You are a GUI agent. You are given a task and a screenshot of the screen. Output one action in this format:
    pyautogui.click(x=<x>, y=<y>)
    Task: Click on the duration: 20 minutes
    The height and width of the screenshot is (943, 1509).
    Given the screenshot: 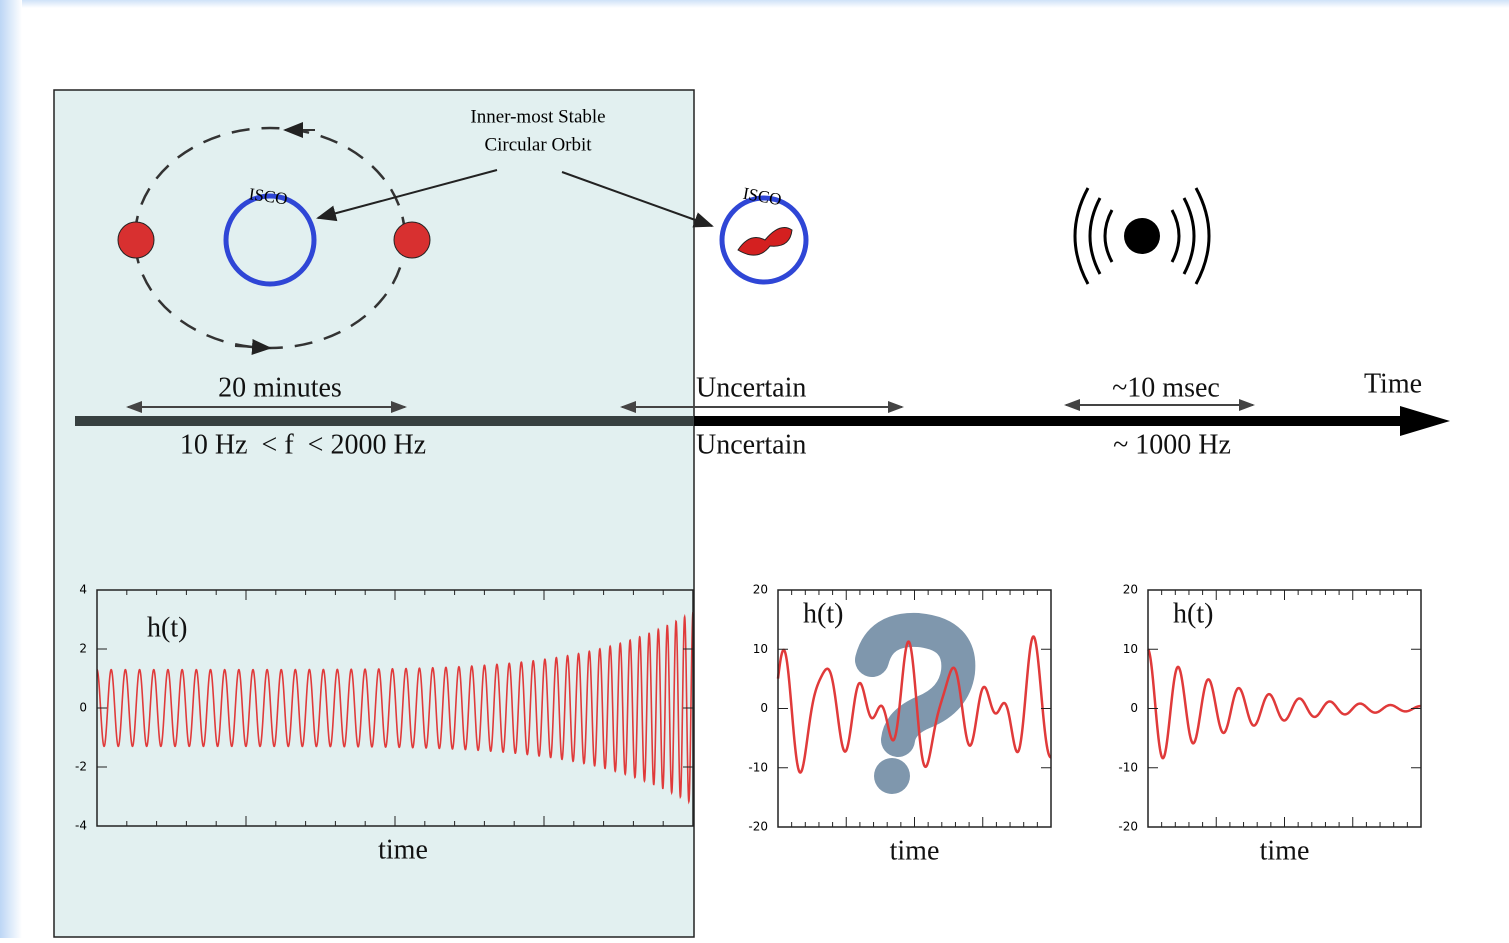 What is the action you would take?
    pyautogui.click(x=280, y=387)
    